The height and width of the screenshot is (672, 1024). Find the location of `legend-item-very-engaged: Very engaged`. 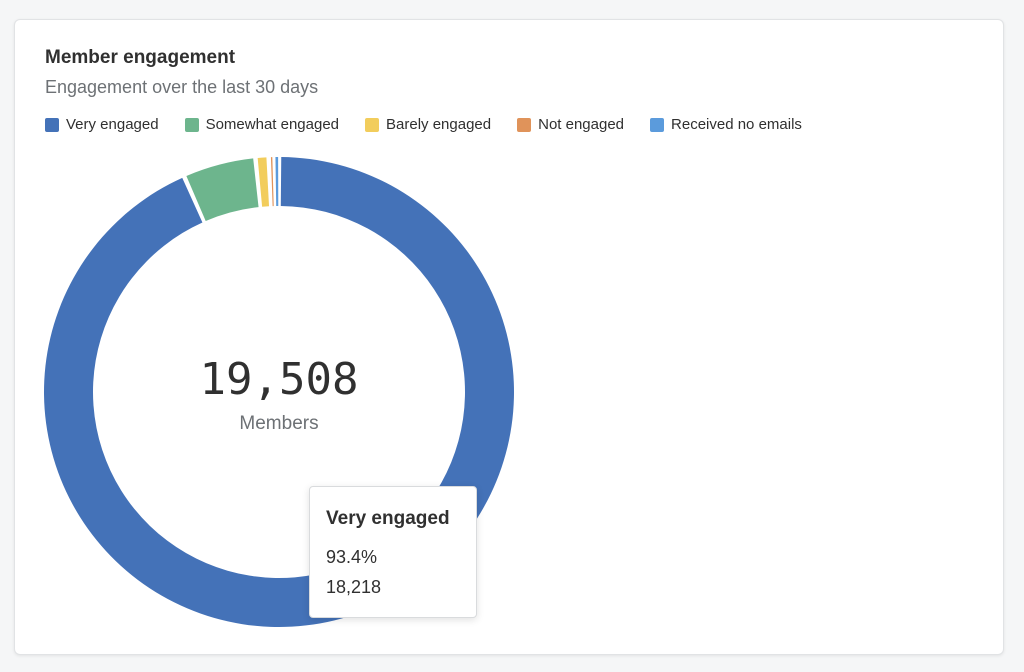

legend-item-very-engaged: Very engaged is located at coordinates (102, 124).